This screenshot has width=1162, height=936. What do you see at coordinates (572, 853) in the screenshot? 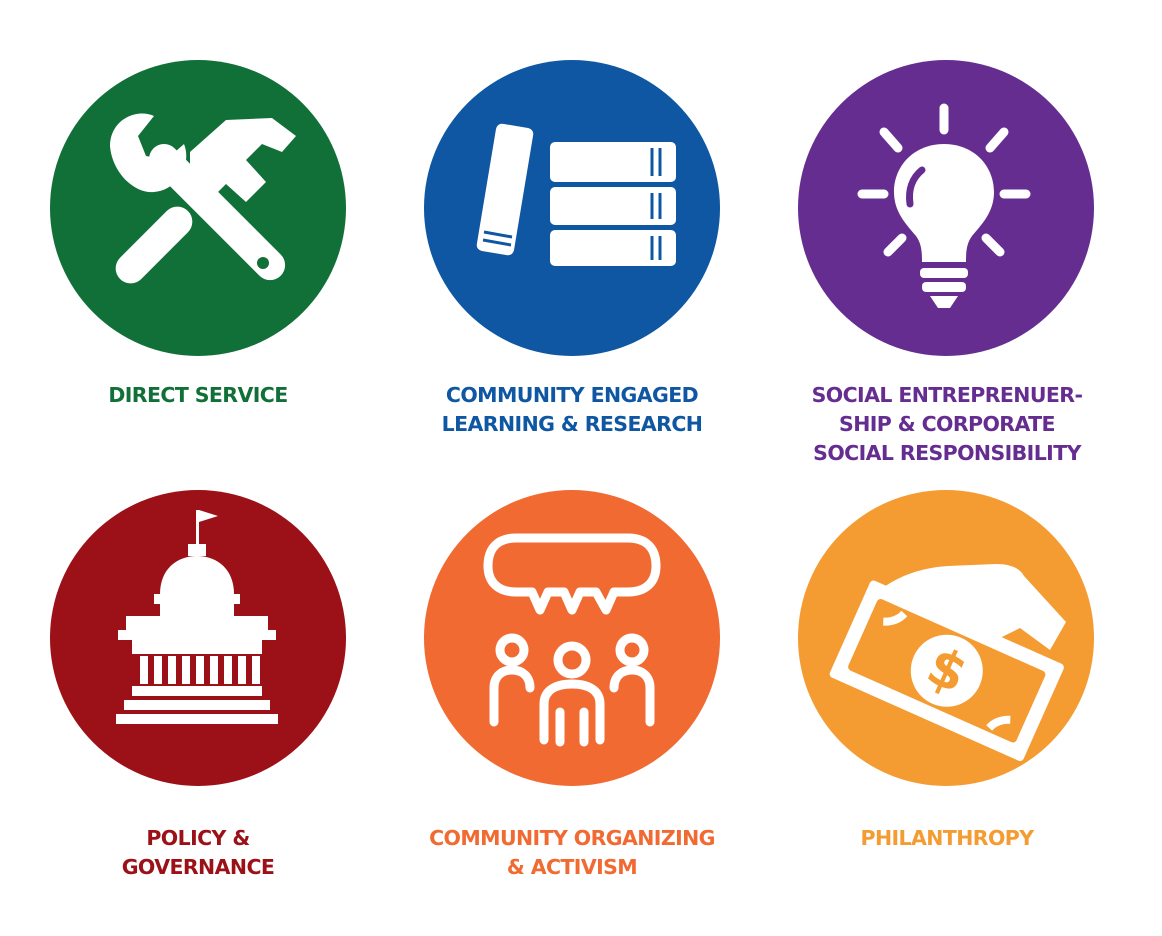
I see `organizing-label: COMMUNITY ORGANIZING & ACTIVISM` at bounding box center [572, 853].